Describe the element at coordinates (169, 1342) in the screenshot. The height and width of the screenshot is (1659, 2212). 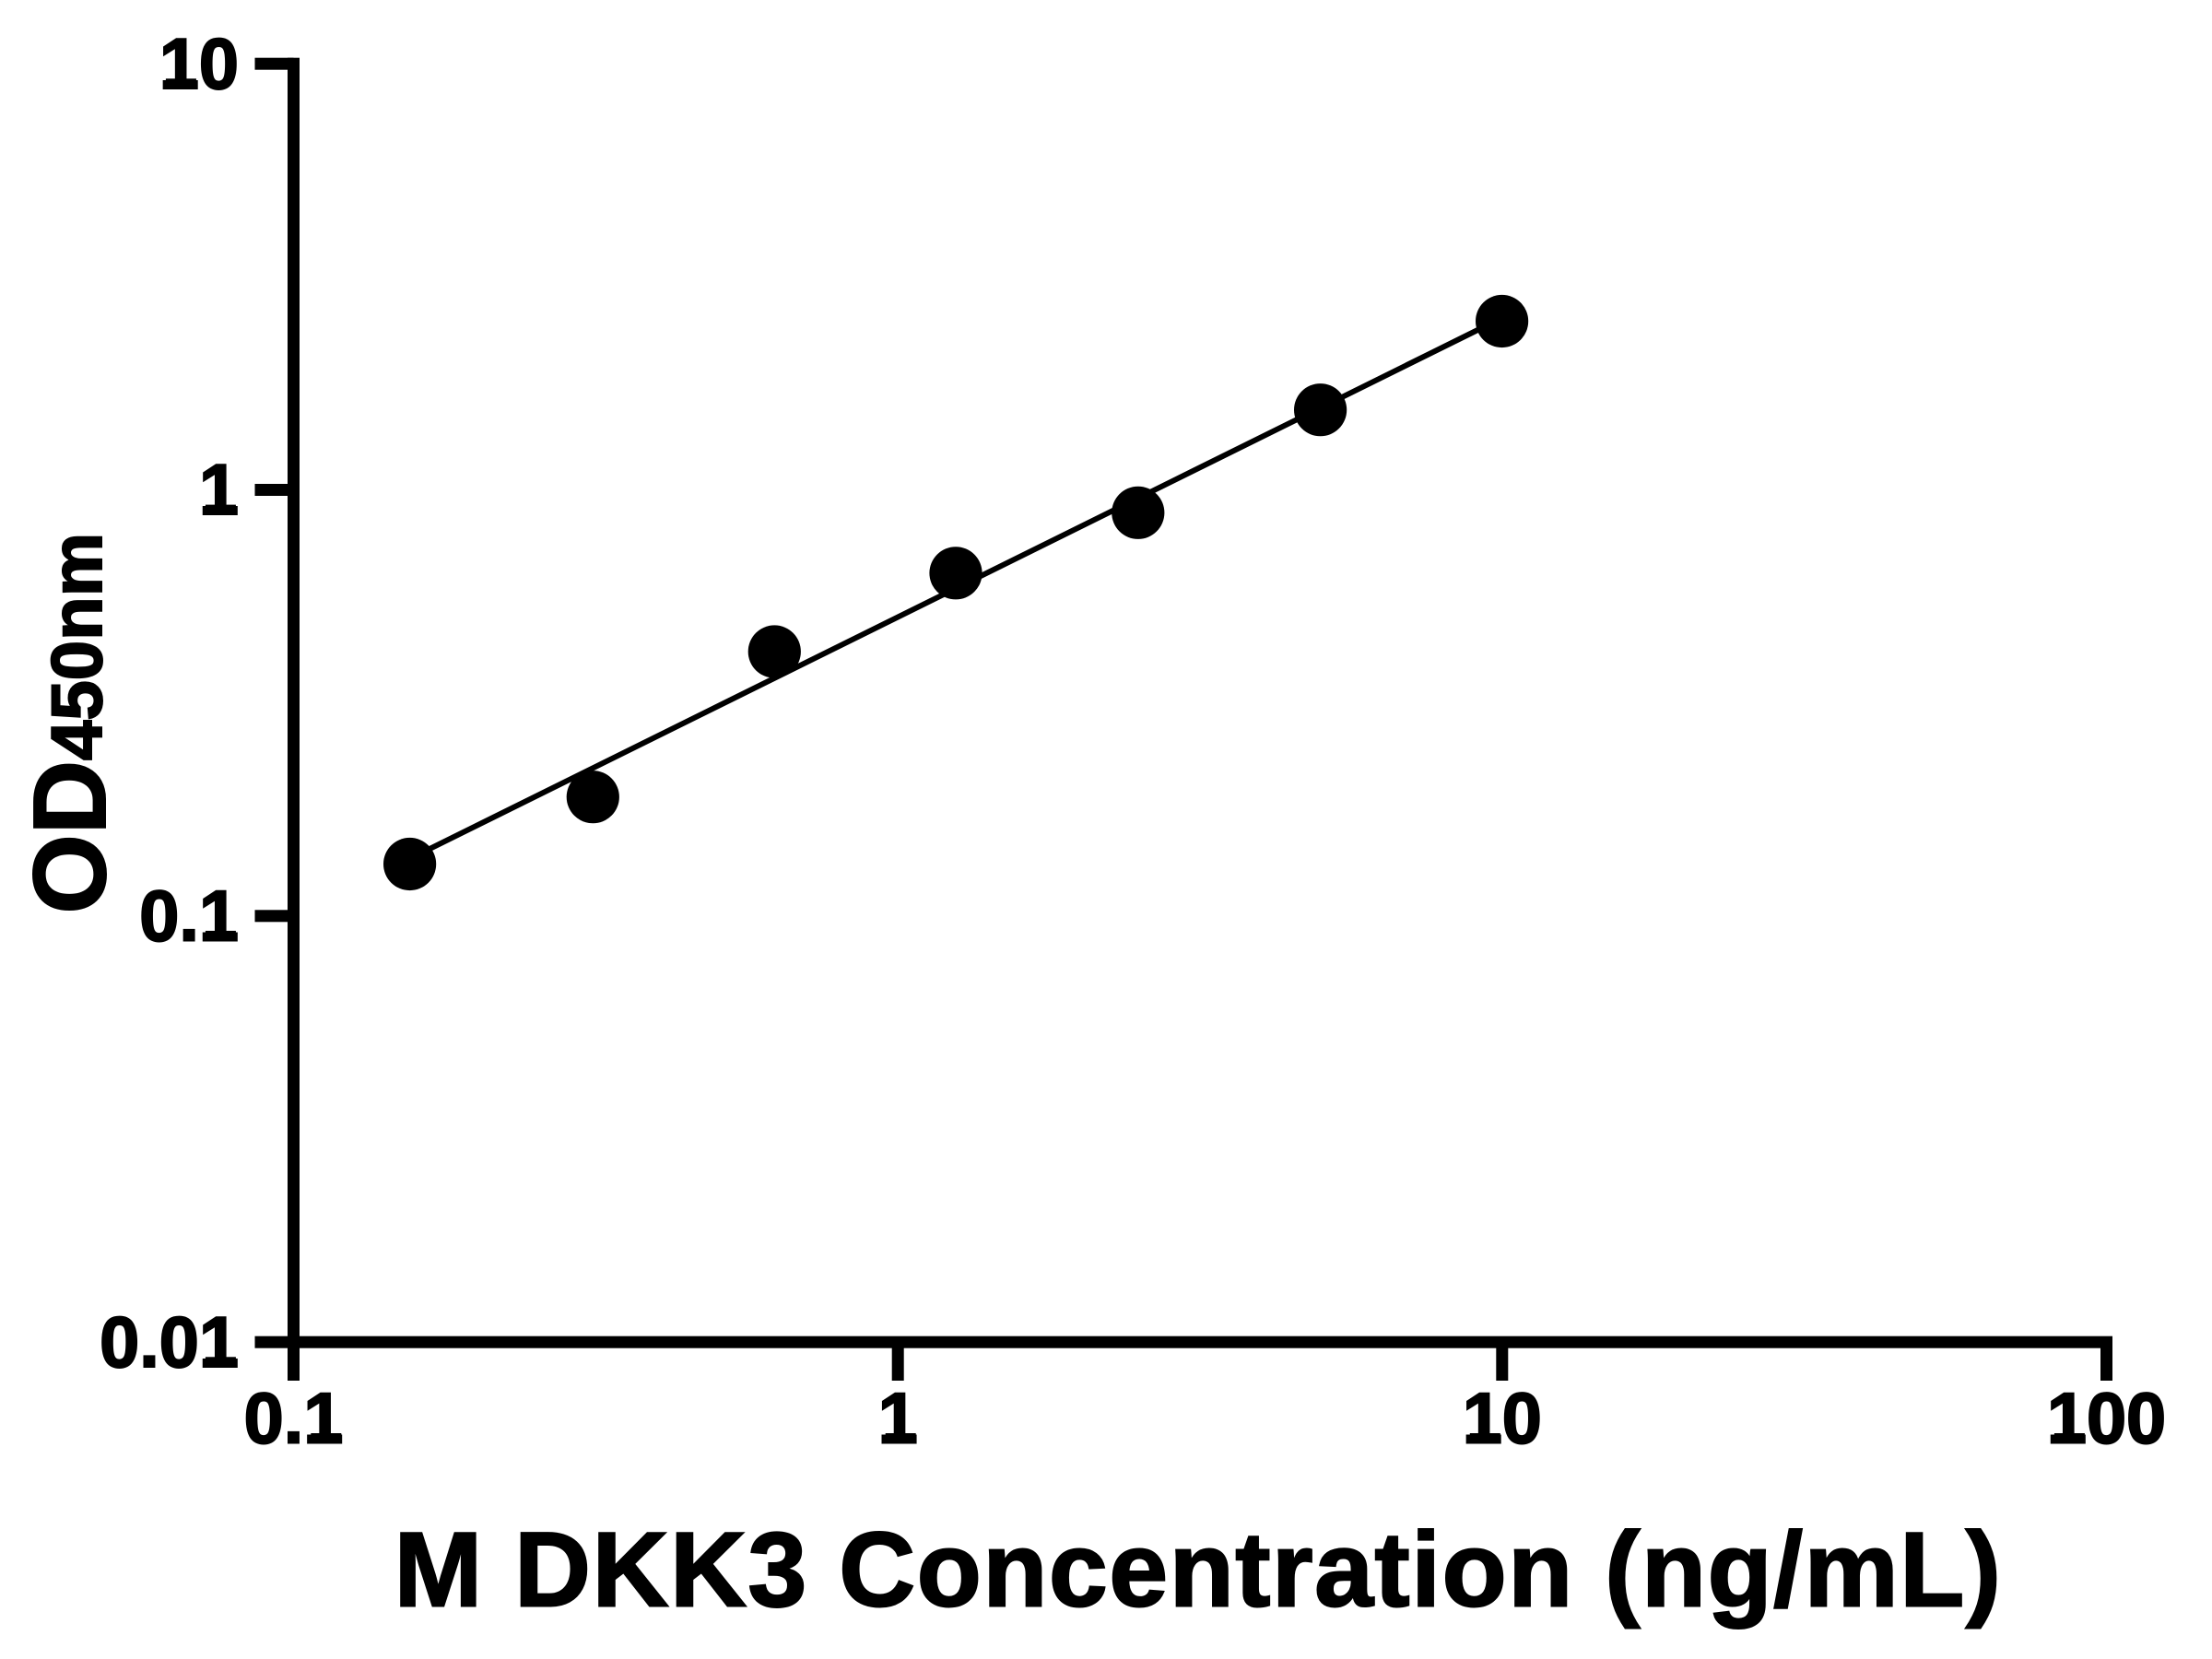
I see `svg-text: 0.01` at that location.